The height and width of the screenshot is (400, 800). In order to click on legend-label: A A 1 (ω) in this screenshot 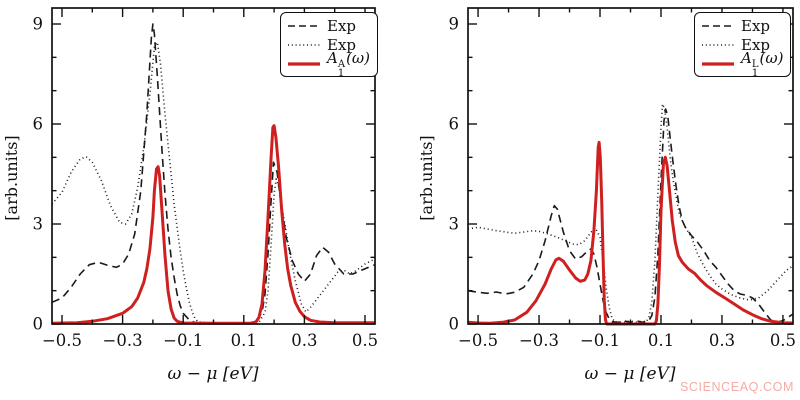, I will do `click(349, 64)`.